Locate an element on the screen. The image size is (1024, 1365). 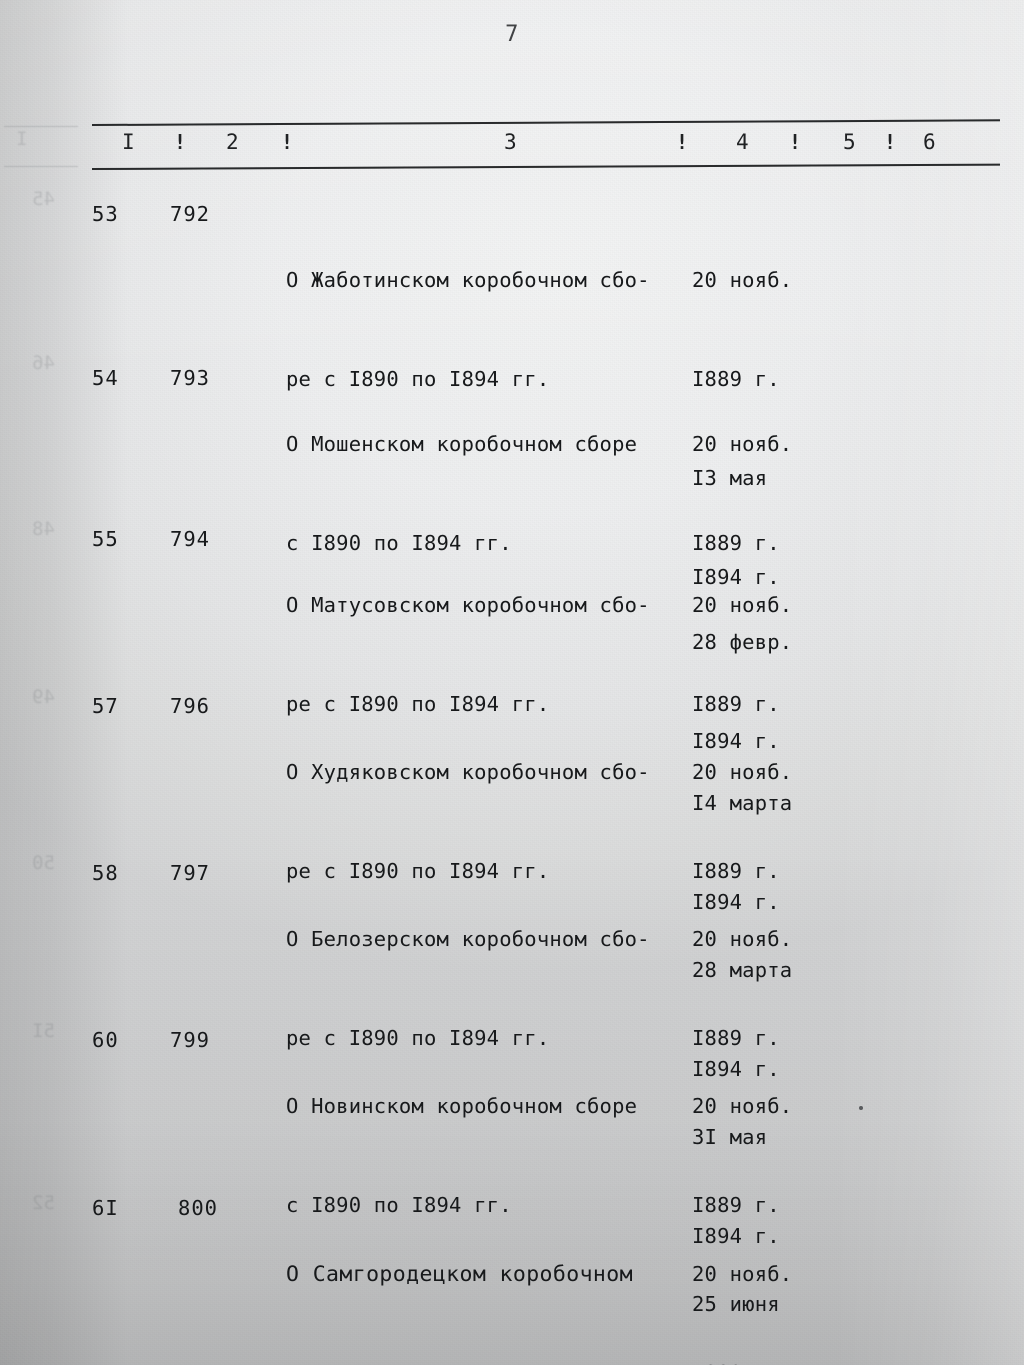
date-line: 3I мая is located at coordinates (730, 1137).